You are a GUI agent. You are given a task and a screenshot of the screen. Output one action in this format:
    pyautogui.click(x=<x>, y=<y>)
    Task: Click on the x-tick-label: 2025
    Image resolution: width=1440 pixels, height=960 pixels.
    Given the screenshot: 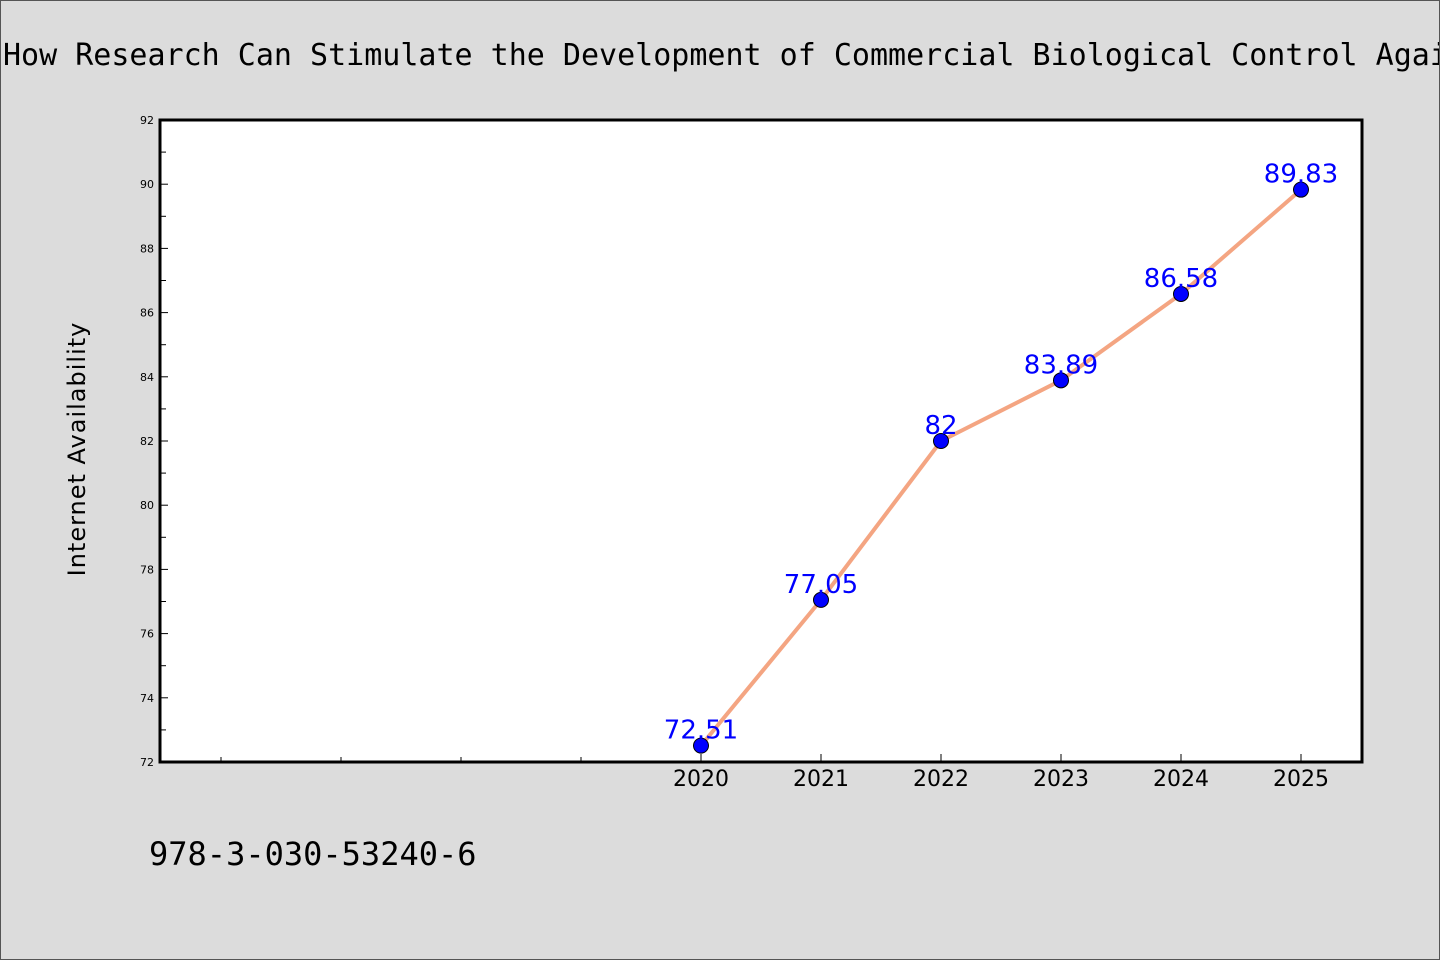 What is the action you would take?
    pyautogui.click(x=1301, y=779)
    